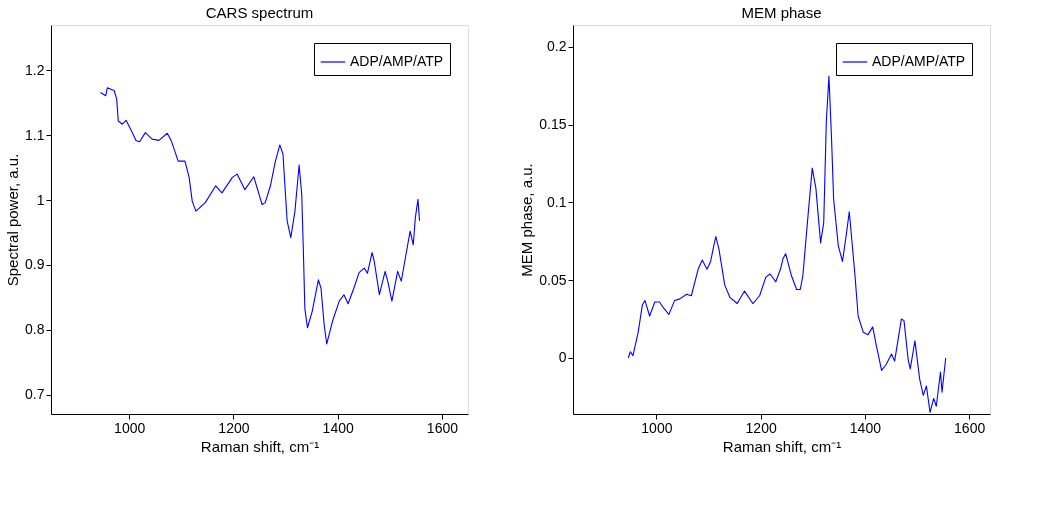 The height and width of the screenshot is (506, 1051). Describe the element at coordinates (557, 201) in the screenshot. I see `y-tick-label: 0.1` at that location.